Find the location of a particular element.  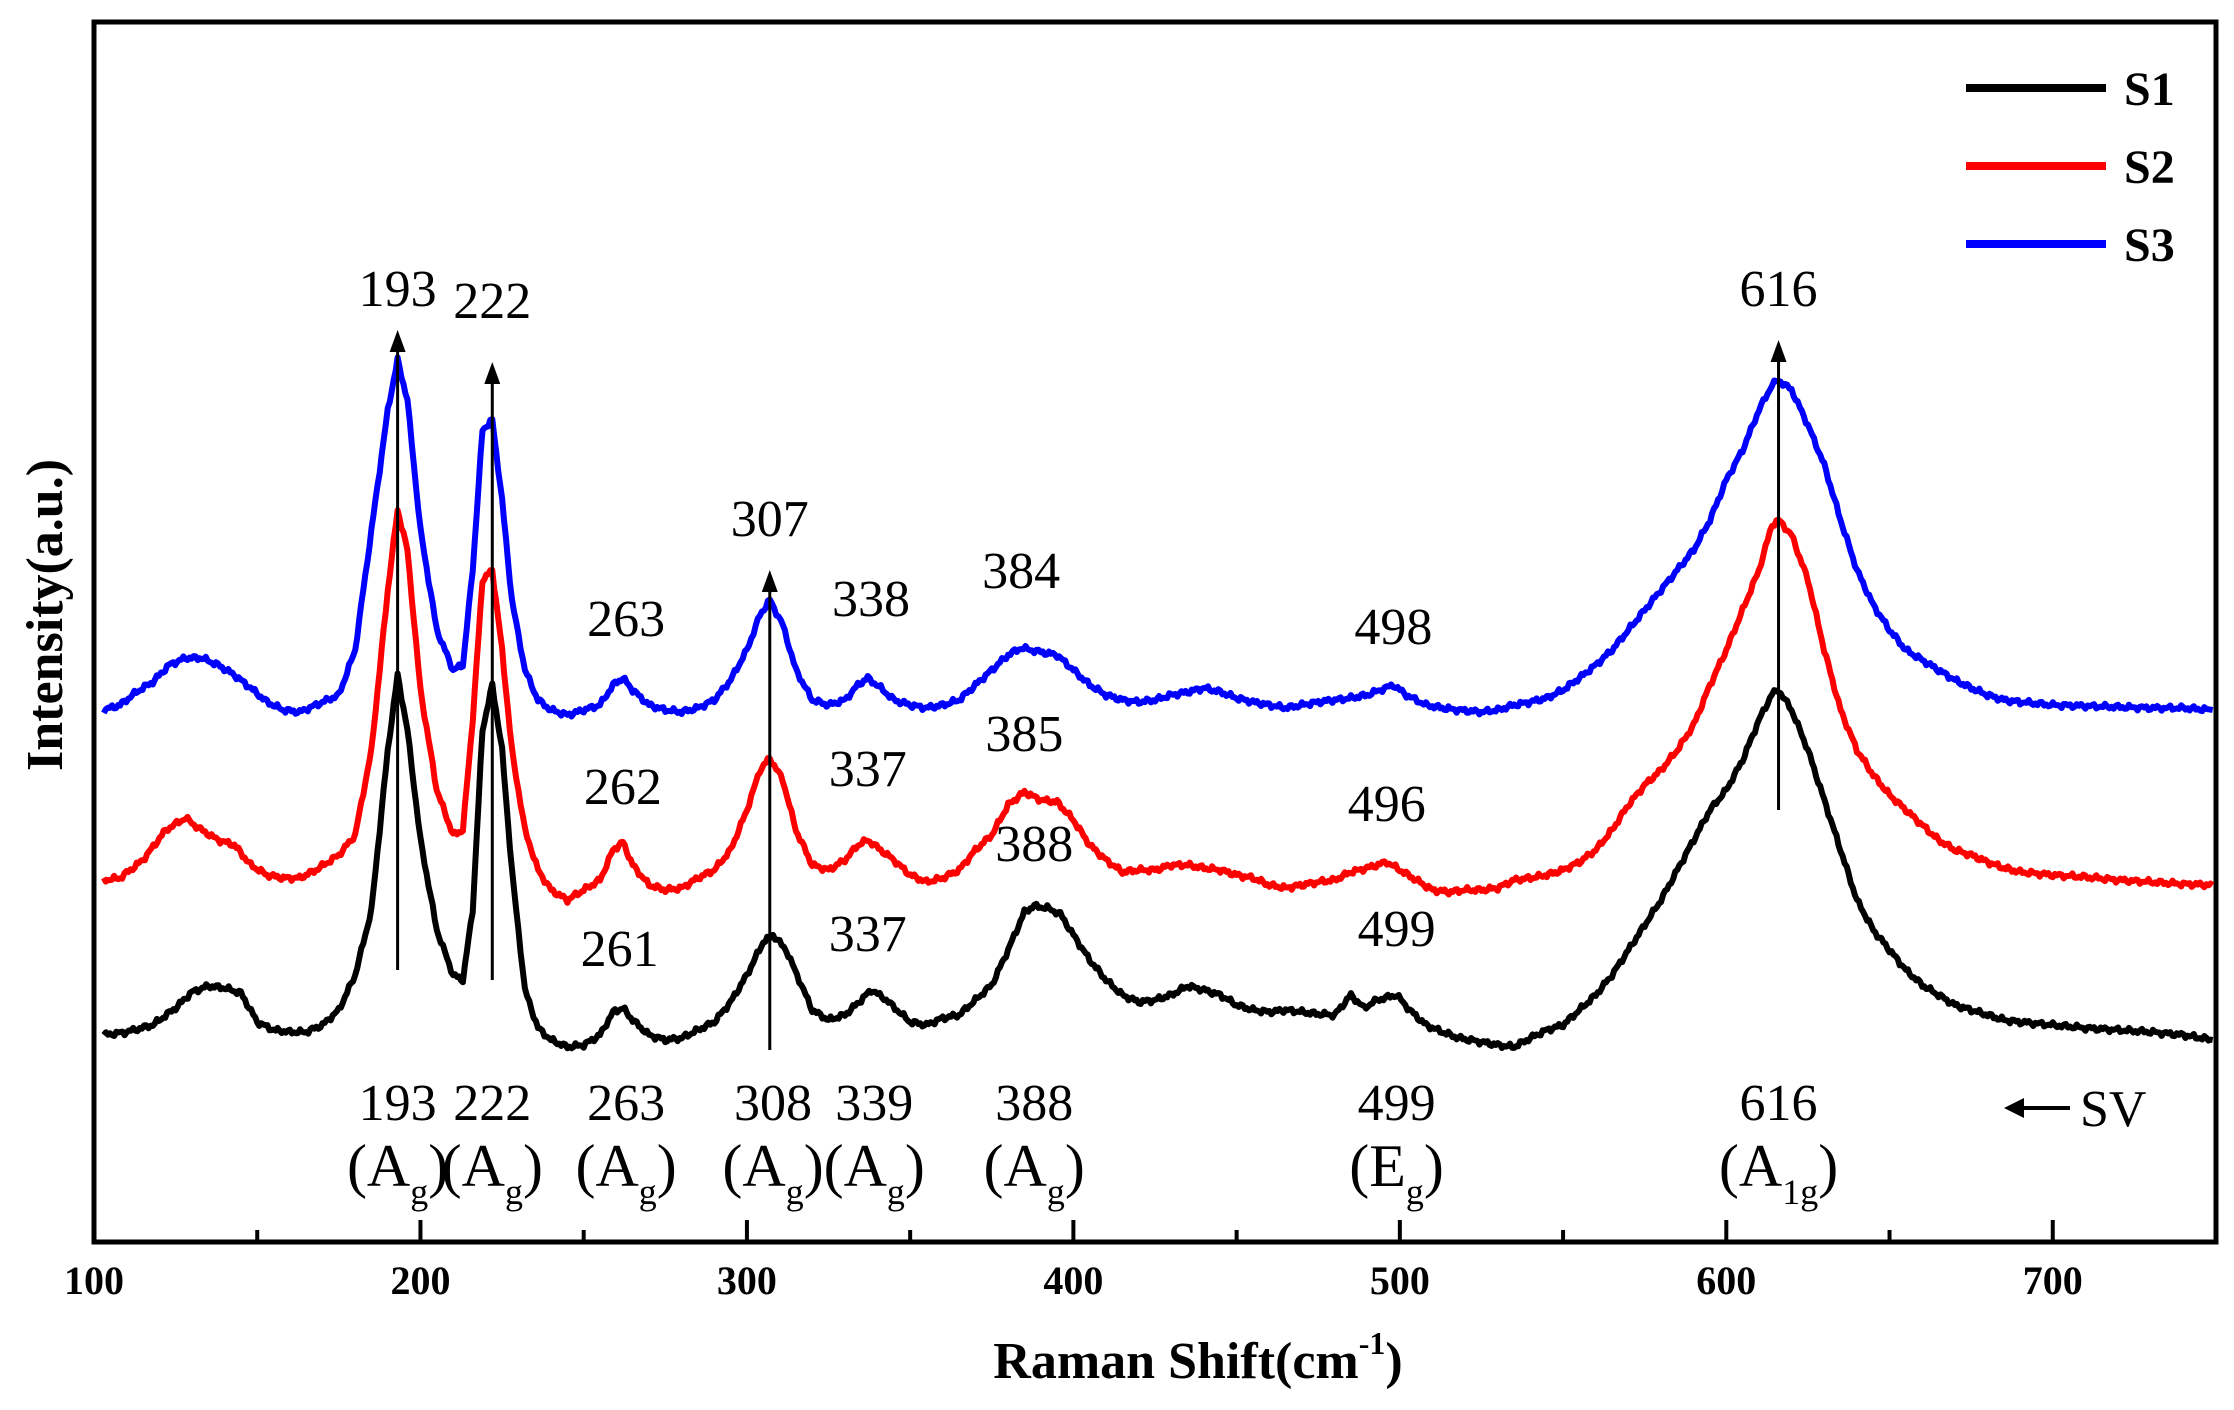

y-axis-title: Intensity(a.u.) is located at coordinates (45, 615).